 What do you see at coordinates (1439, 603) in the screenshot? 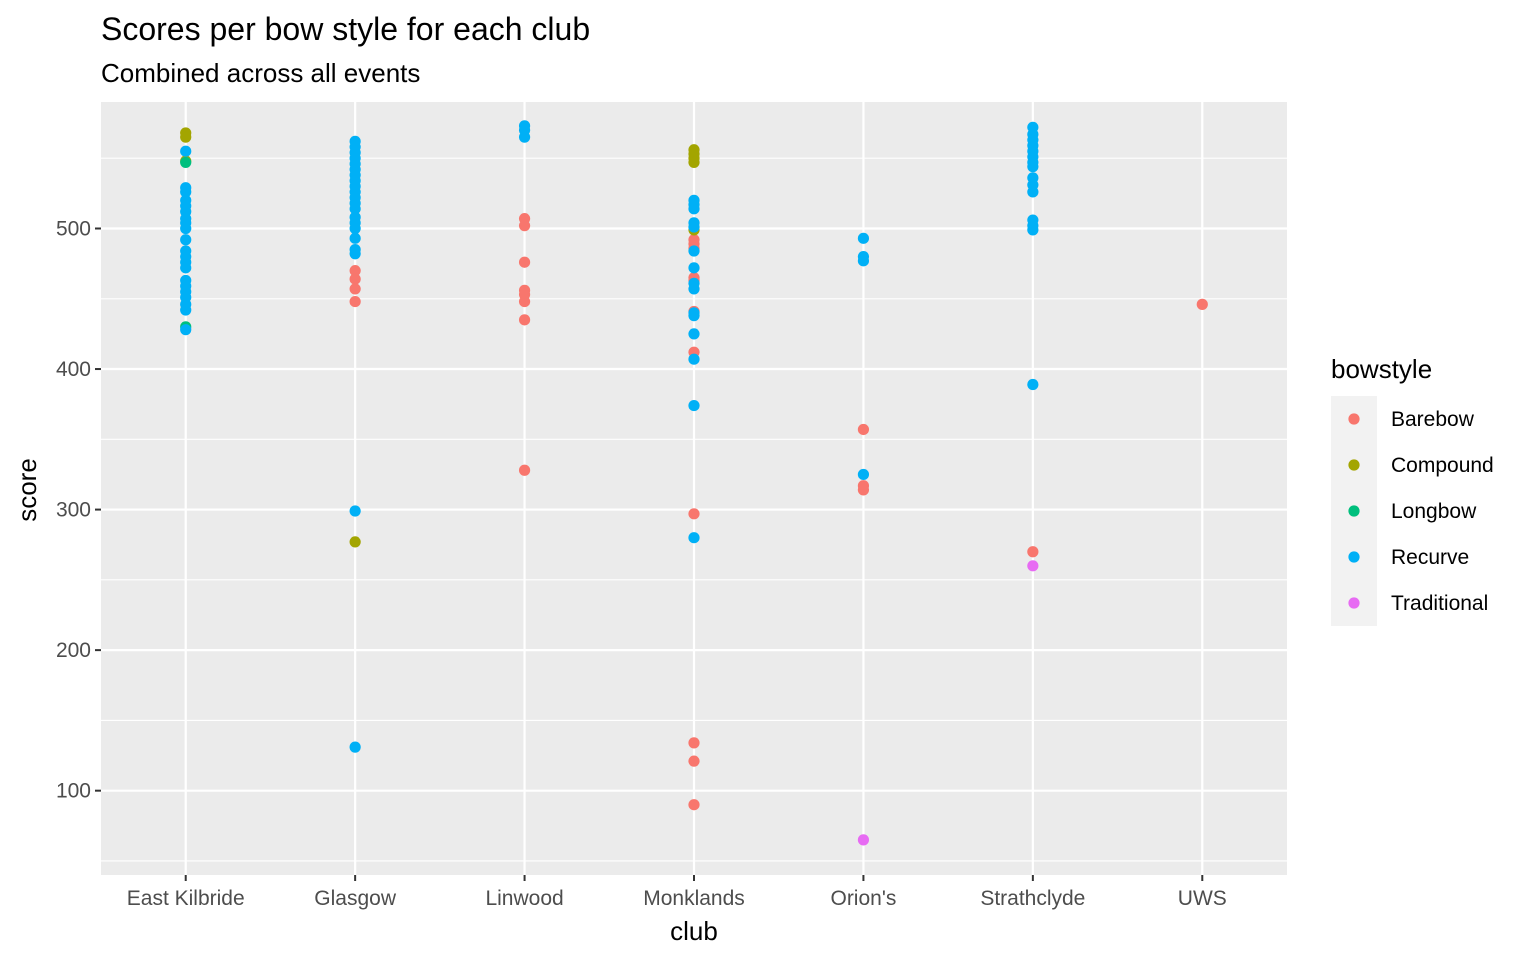
I see `legend-label: Traditional` at bounding box center [1439, 603].